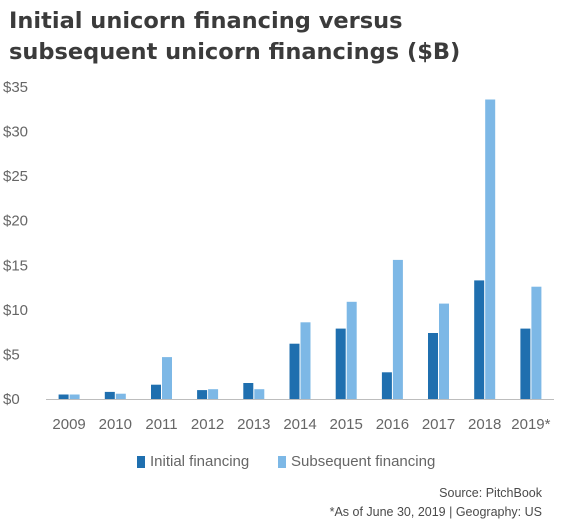 The image size is (566, 528). Describe the element at coordinates (305, 360) in the screenshot. I see `subsequent-bar-2014` at that location.